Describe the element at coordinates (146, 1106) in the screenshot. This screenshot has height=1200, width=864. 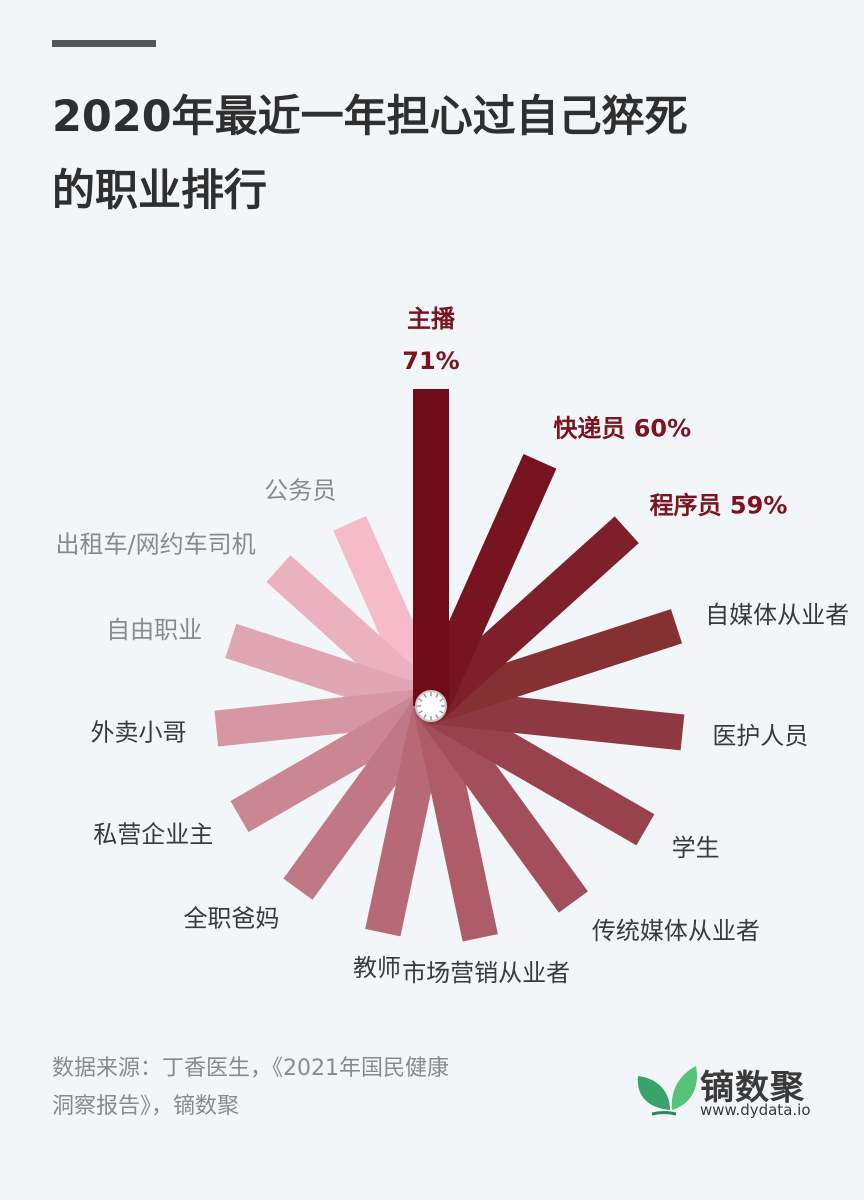
I see `source-line-2: 洞察报告》，镝数聚` at that location.